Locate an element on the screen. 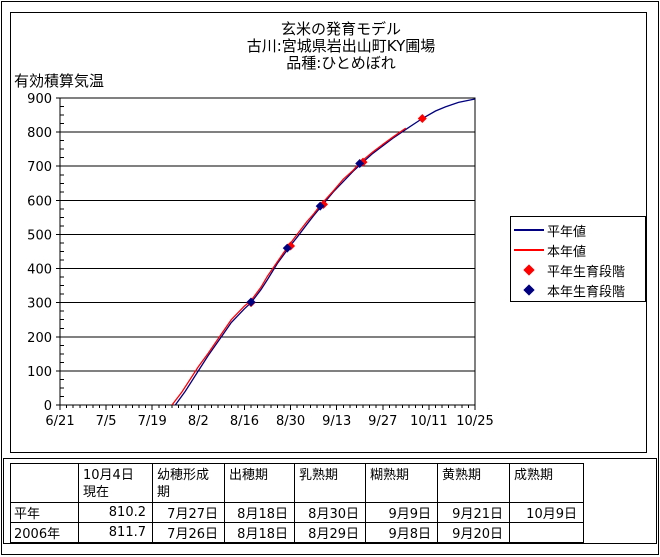 This screenshot has width=660, height=557. table-row-label: 平年 is located at coordinates (44, 512).